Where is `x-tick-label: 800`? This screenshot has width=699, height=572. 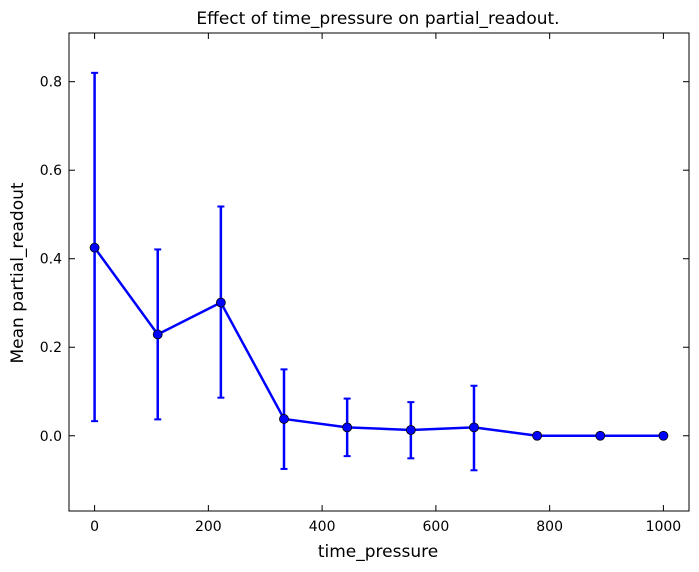 x-tick-label: 800 is located at coordinates (549, 527).